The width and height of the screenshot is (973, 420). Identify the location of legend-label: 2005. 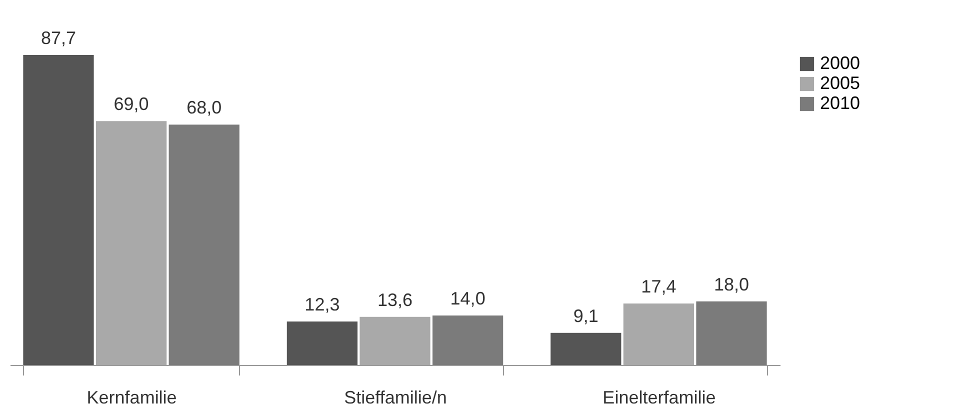
(840, 83).